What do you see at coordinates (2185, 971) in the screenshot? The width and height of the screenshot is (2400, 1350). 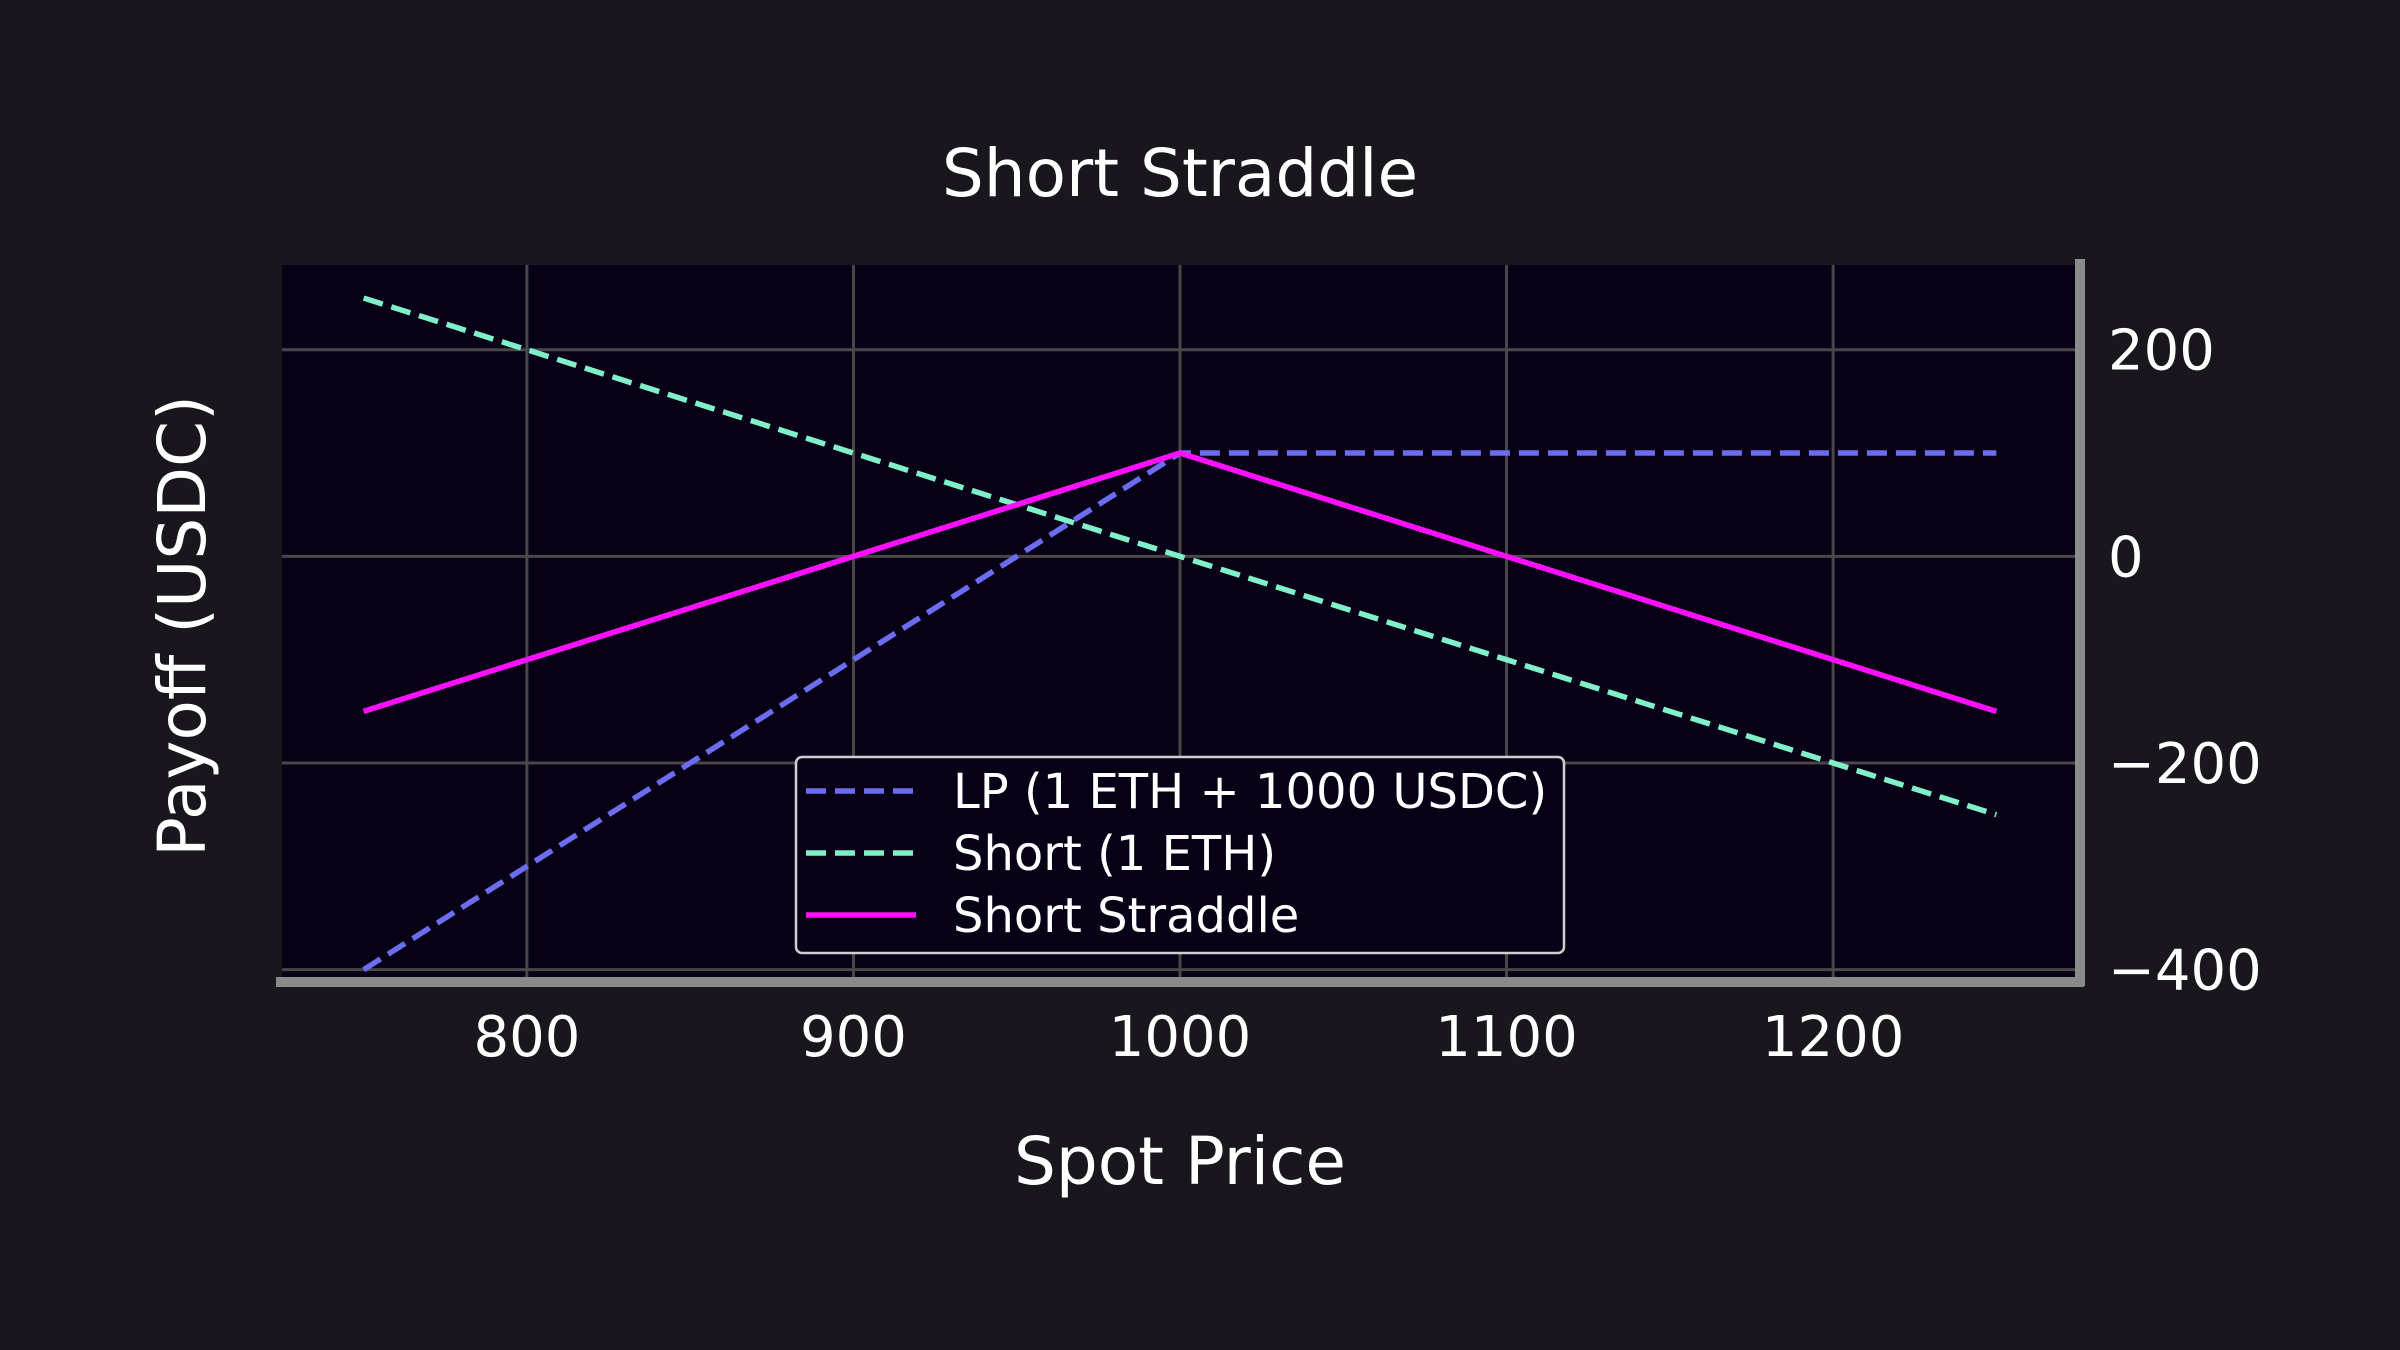 I see `y-tick-label: −400` at bounding box center [2185, 971].